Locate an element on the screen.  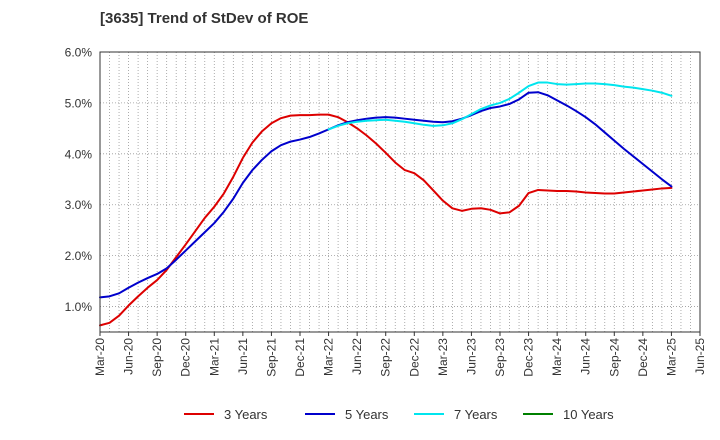
x-tick-label: Sep-20 is located at coordinates (157, 357).